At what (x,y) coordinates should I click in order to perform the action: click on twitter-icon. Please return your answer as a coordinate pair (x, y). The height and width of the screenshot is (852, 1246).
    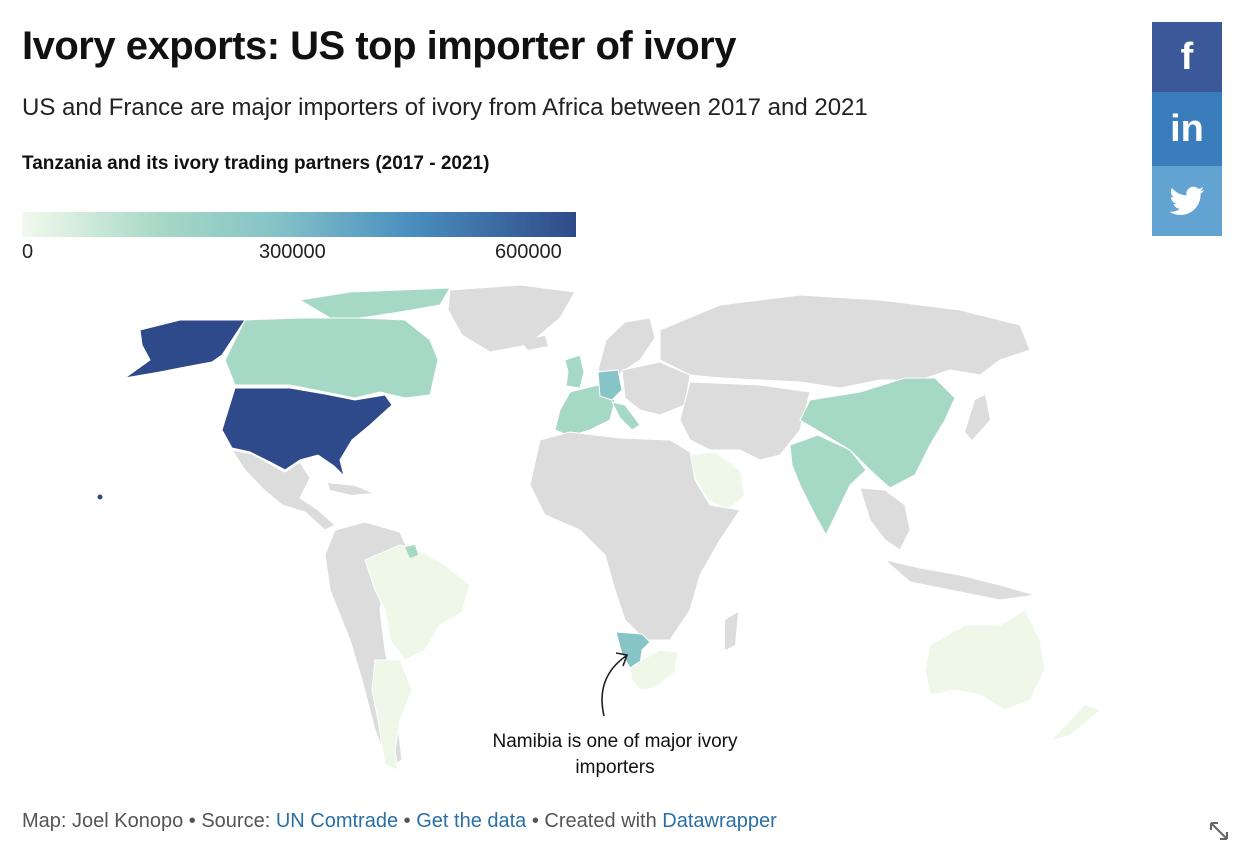
    Looking at the image, I should click on (1186, 200).